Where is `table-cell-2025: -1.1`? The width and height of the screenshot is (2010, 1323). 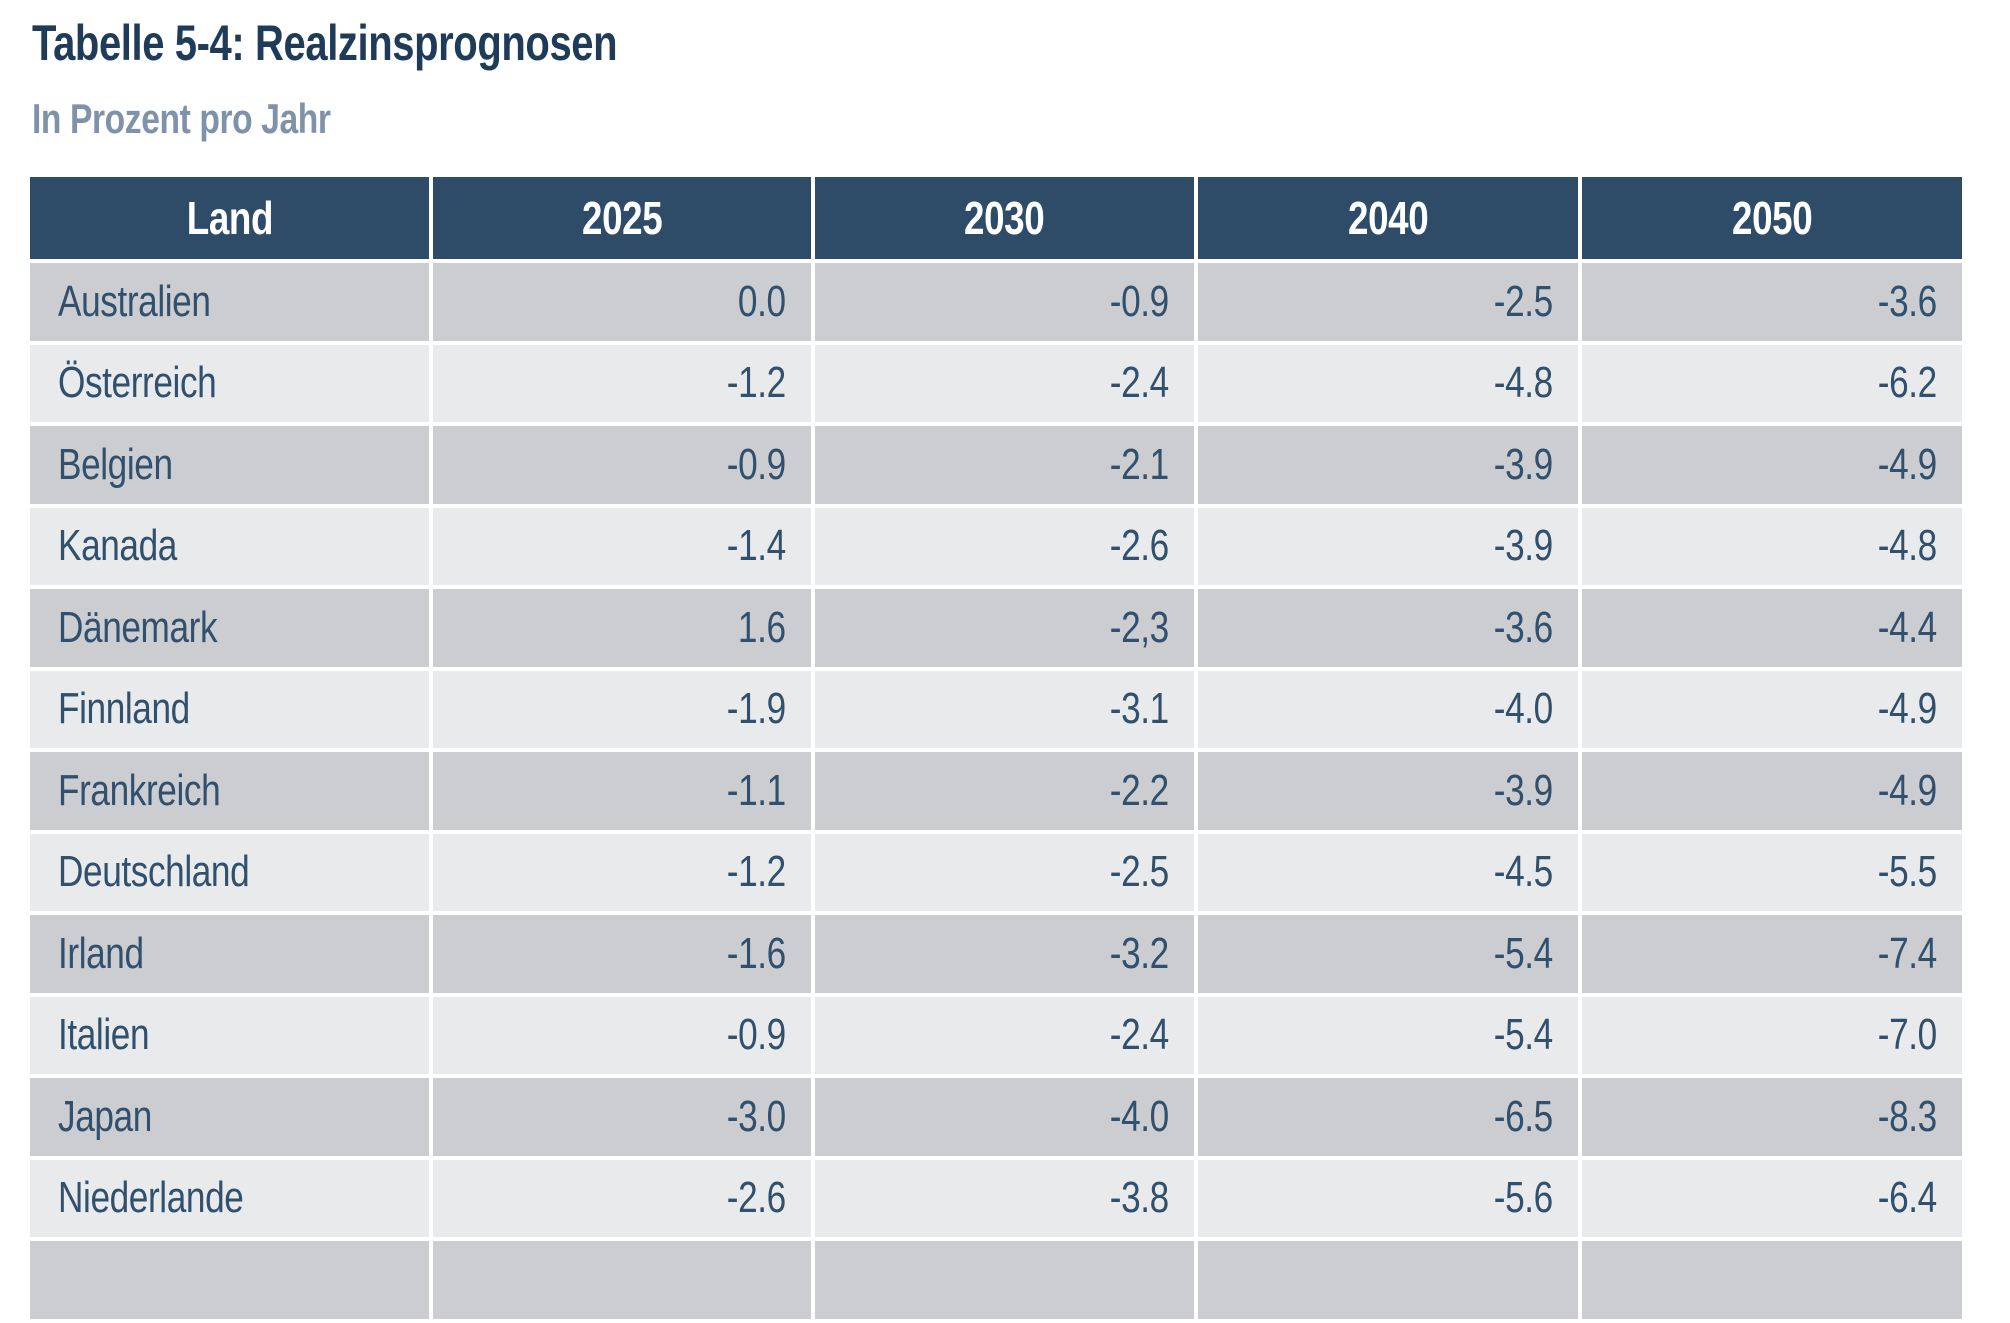 table-cell-2025: -1.1 is located at coordinates (622, 791).